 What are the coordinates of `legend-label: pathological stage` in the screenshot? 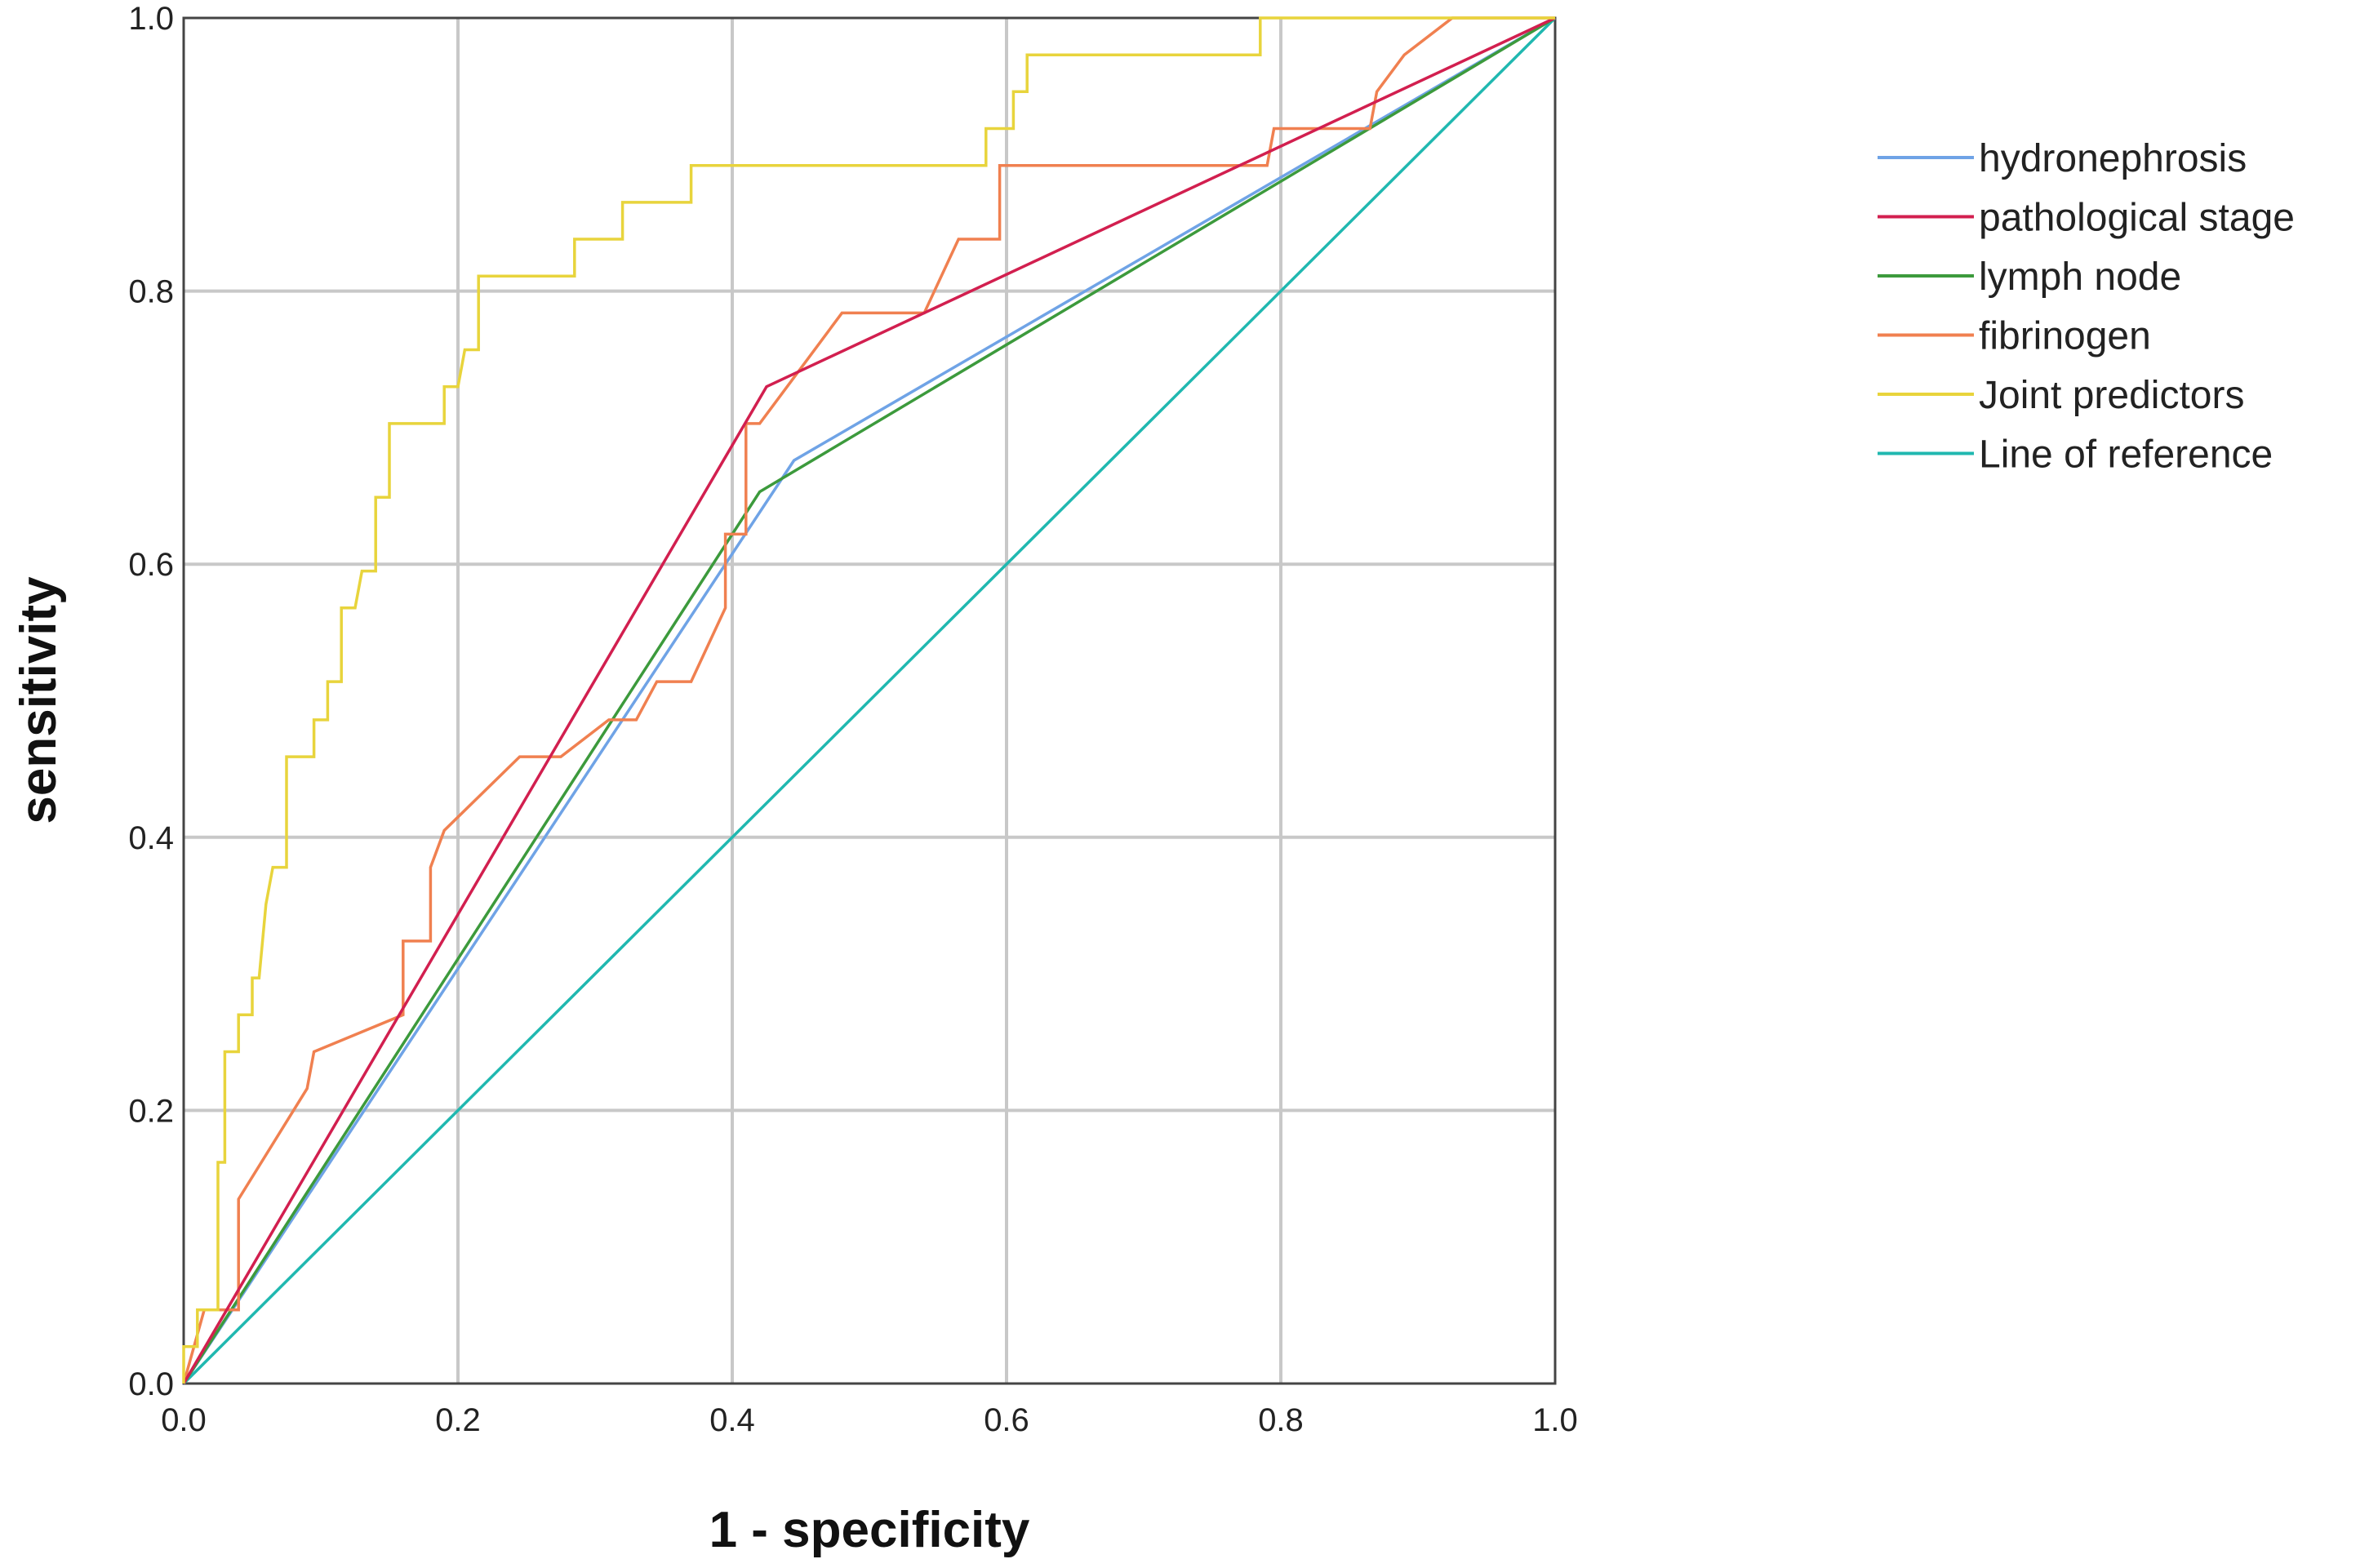 It's located at (2137, 219).